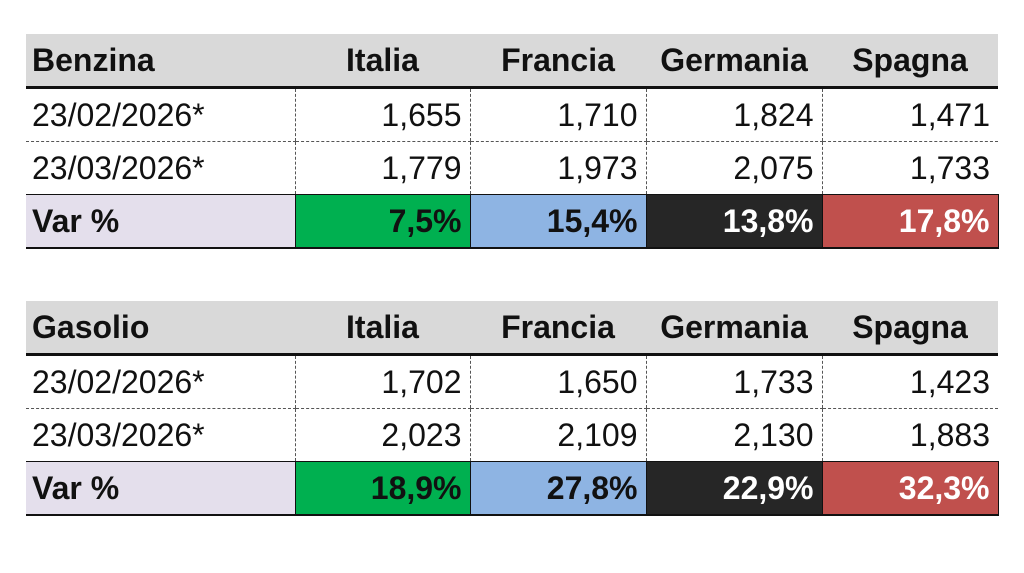 The image size is (1024, 573). What do you see at coordinates (557, 381) in the screenshot?
I see `price-cell-francia: 1,650` at bounding box center [557, 381].